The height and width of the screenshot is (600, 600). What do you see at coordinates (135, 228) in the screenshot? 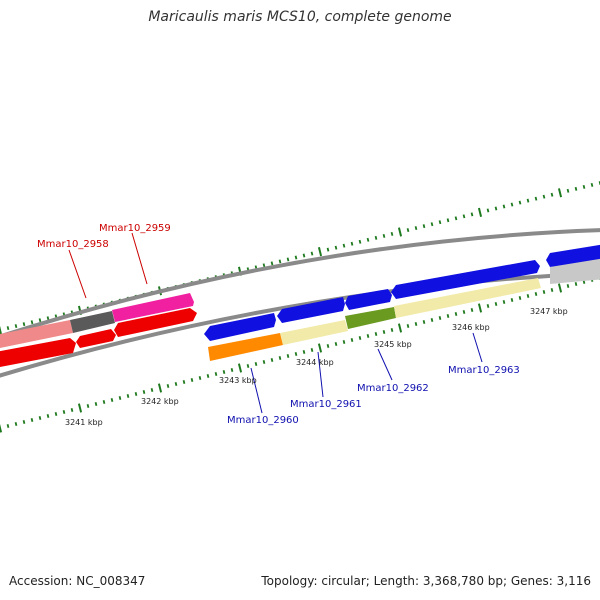
I see `gene-label-2959: Mmar10_2959` at bounding box center [135, 228].